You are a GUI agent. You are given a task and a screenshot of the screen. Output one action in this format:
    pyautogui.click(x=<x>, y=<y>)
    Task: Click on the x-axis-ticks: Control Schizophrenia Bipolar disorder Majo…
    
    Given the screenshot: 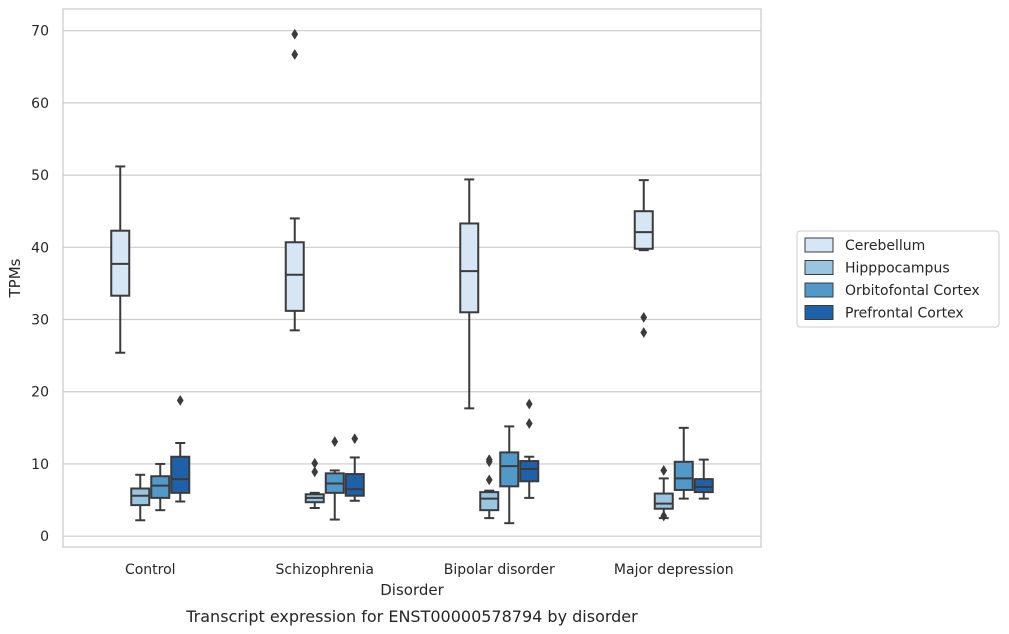 What is the action you would take?
    pyautogui.click(x=429, y=570)
    